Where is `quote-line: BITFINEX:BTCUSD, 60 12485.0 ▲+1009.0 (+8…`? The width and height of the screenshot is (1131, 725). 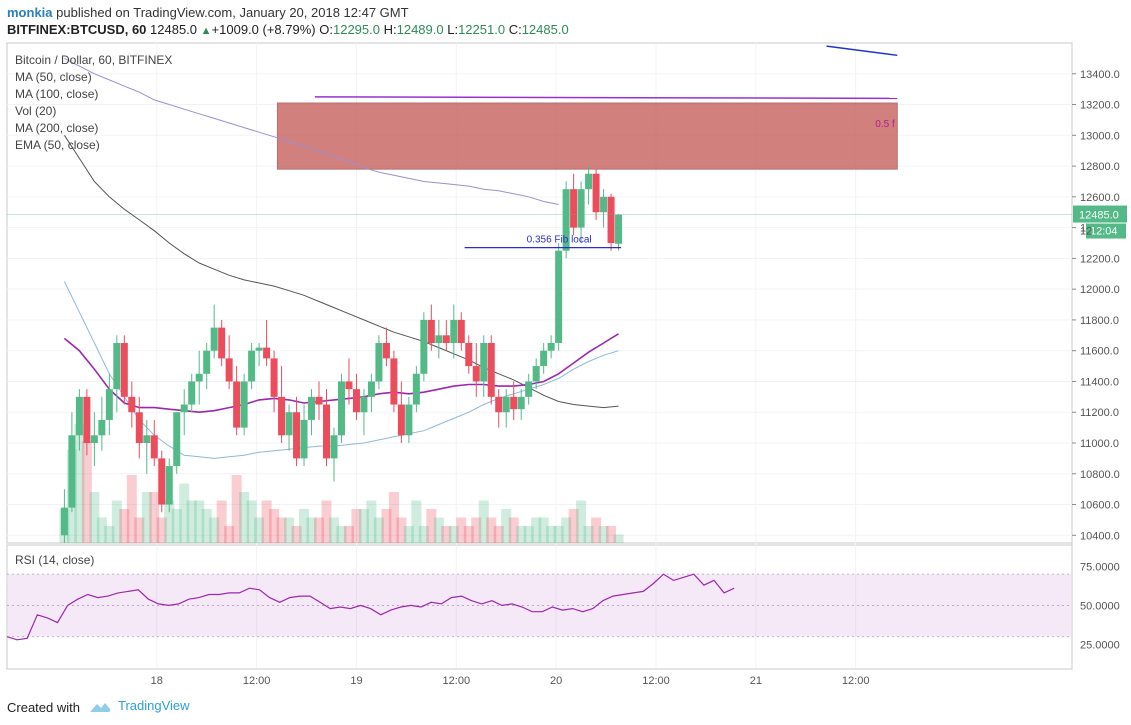
quote-line: BITFINEX:BTCUSD, 60 12485.0 ▲+1009.0 (+8… is located at coordinates (288, 29).